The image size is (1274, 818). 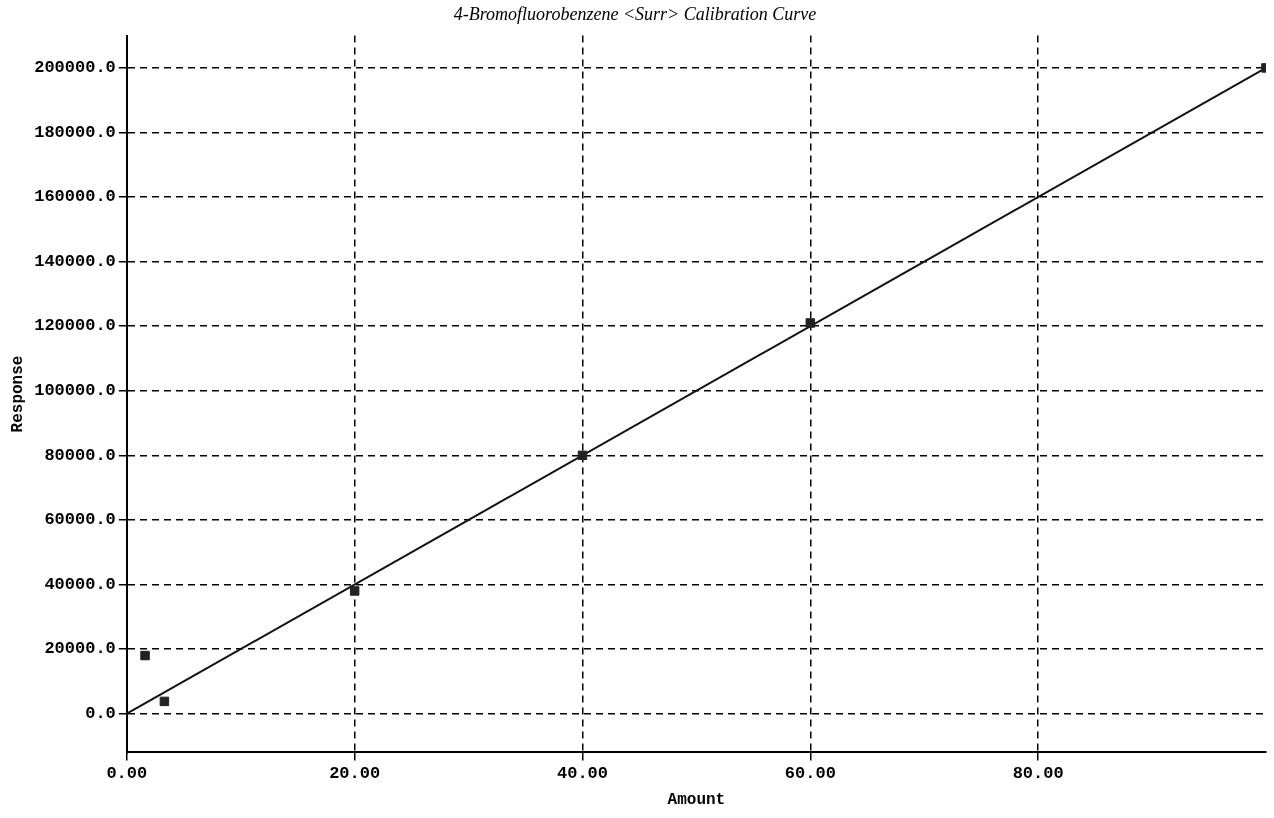 What do you see at coordinates (75, 68) in the screenshot?
I see `y-tick-label: 200000.0` at bounding box center [75, 68].